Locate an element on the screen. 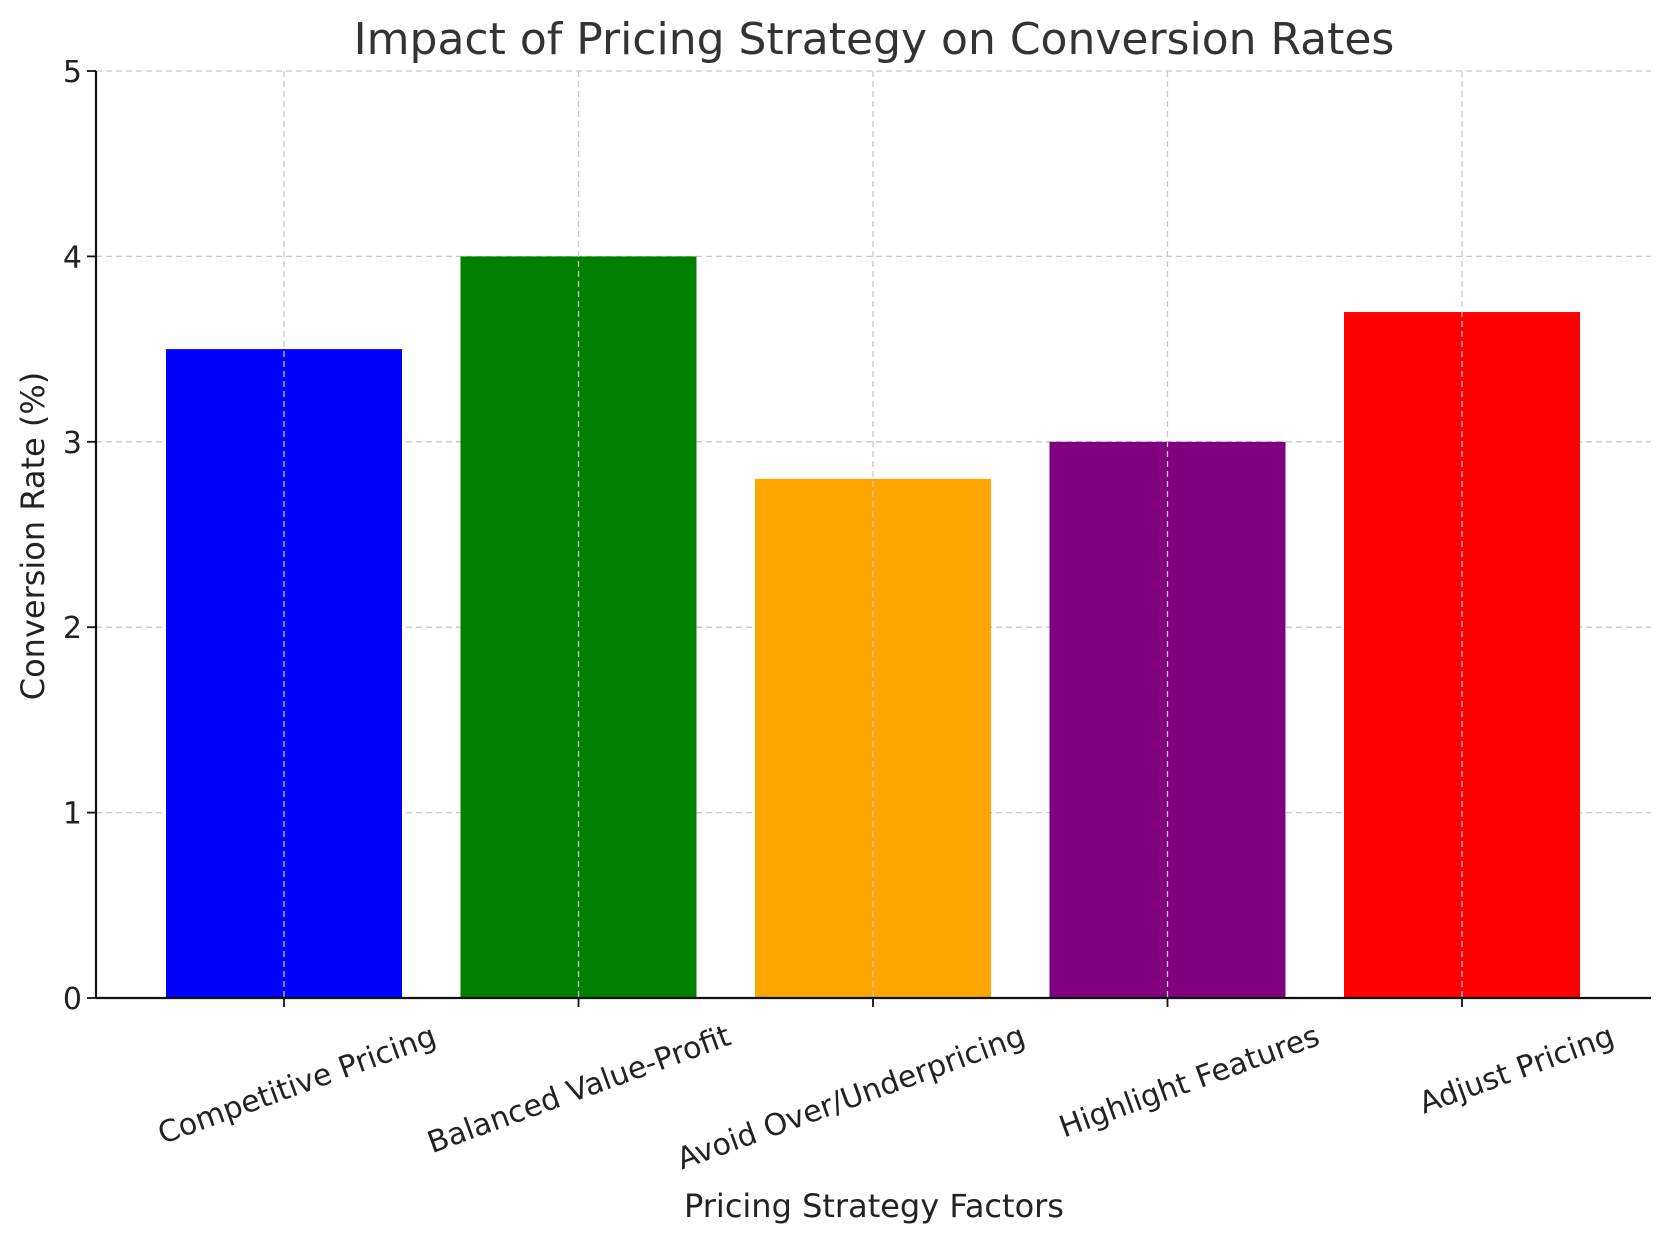  x-tick-label: Highlight Features is located at coordinates (1189, 1082).